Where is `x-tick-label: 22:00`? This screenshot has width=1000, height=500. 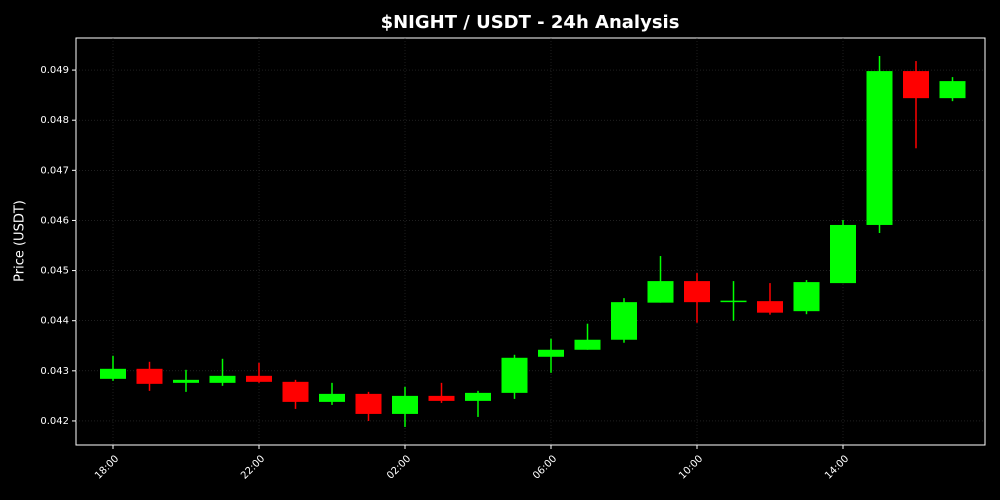
x-tick-label: 22:00 is located at coordinates (253, 467).